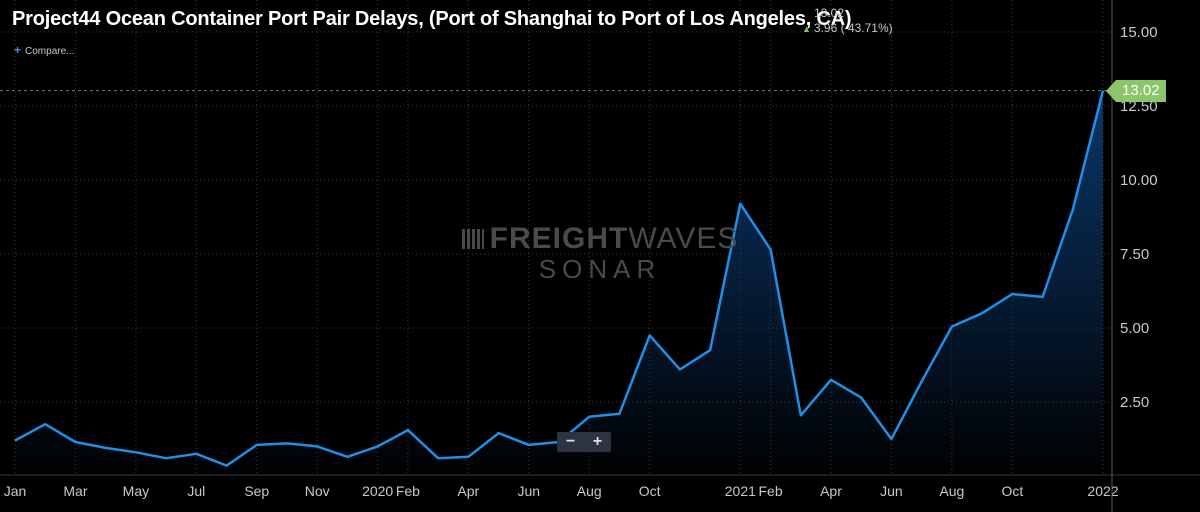  Describe the element at coordinates (740, 491) in the screenshot. I see `x-tick-label: 2021` at that location.